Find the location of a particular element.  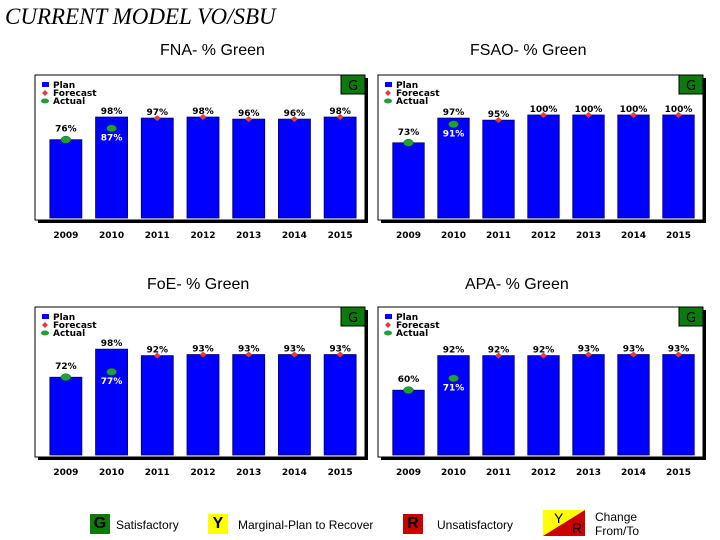

data-label: 96% is located at coordinates (249, 114).